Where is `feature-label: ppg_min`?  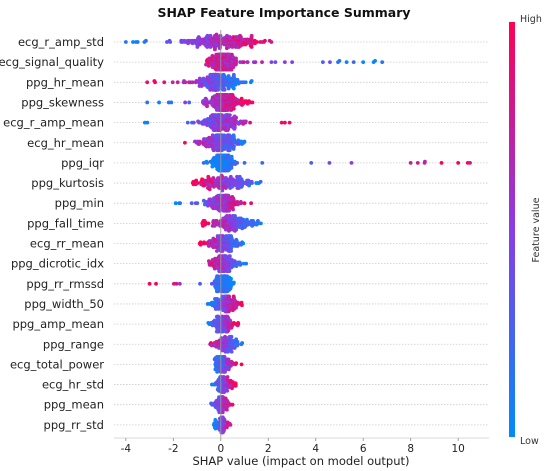 feature-label: ppg_min is located at coordinates (79, 203).